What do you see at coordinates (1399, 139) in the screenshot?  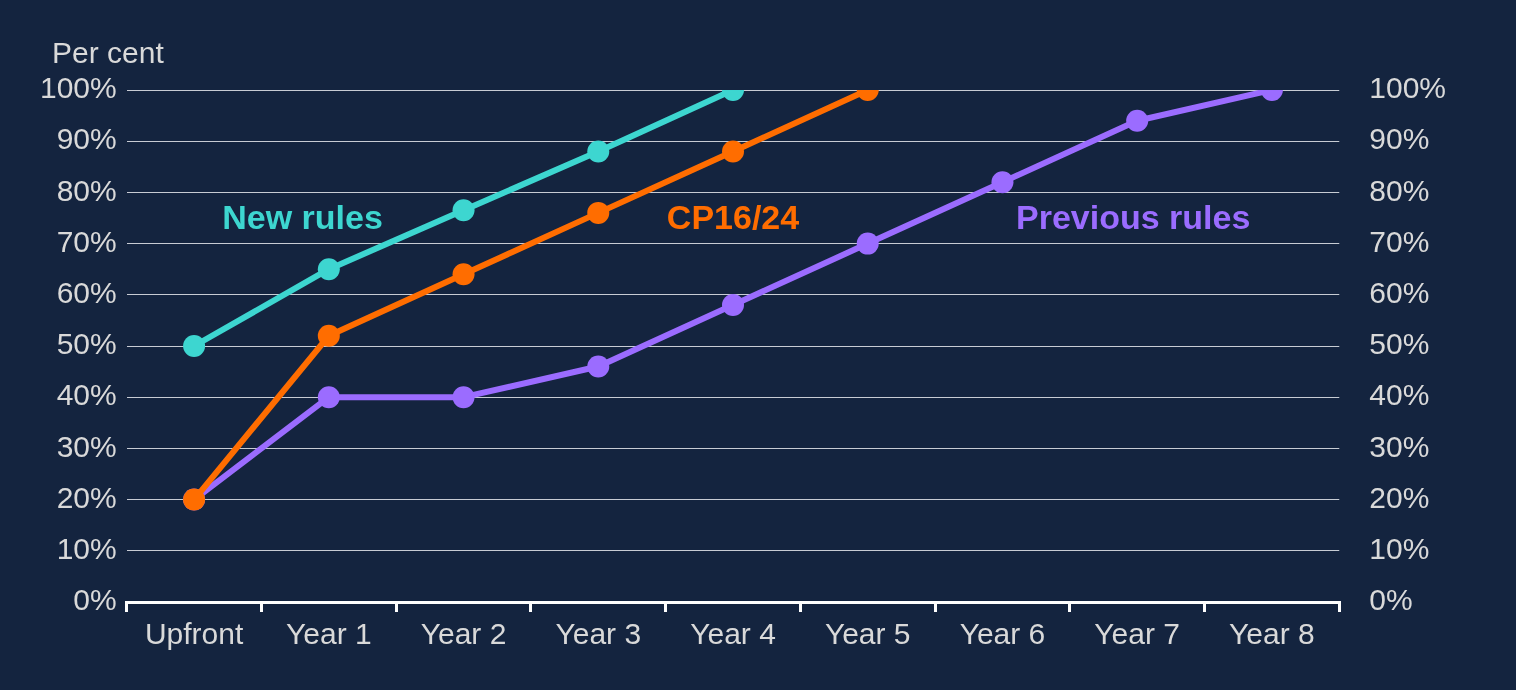 I see `y2-tick-label: 90%` at bounding box center [1399, 139].